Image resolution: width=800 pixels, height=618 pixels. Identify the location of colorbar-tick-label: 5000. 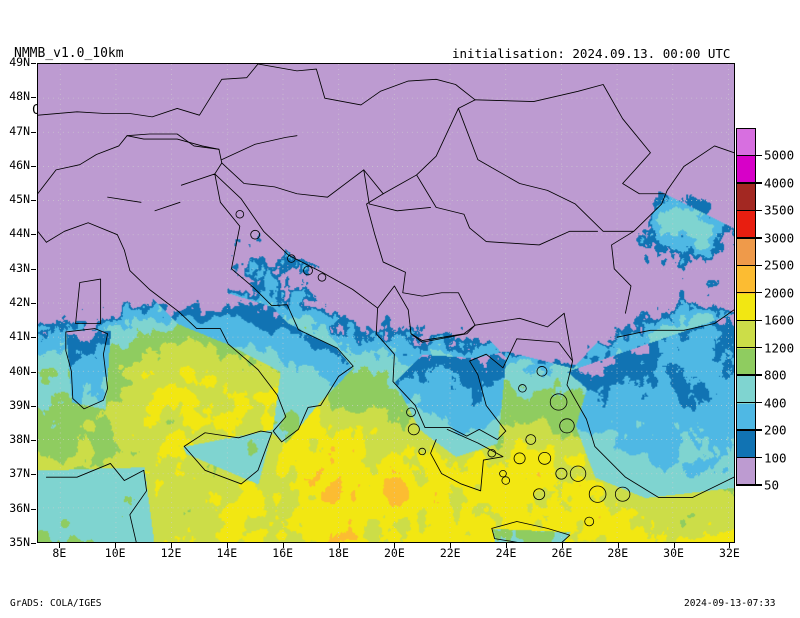
(779, 155).